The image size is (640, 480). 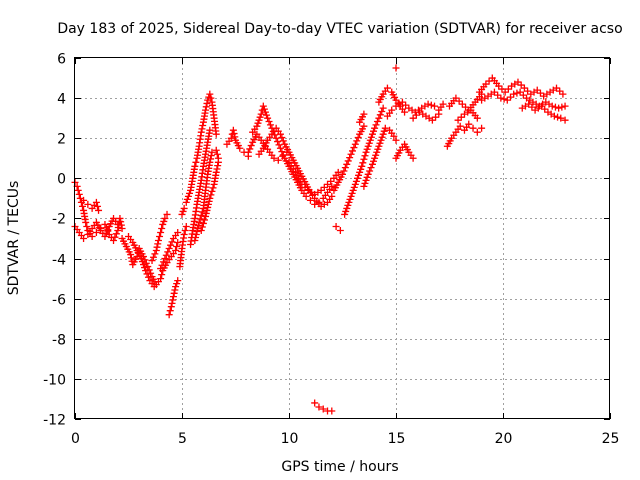 I want to click on x-tick-label: 25, so click(x=611, y=439).